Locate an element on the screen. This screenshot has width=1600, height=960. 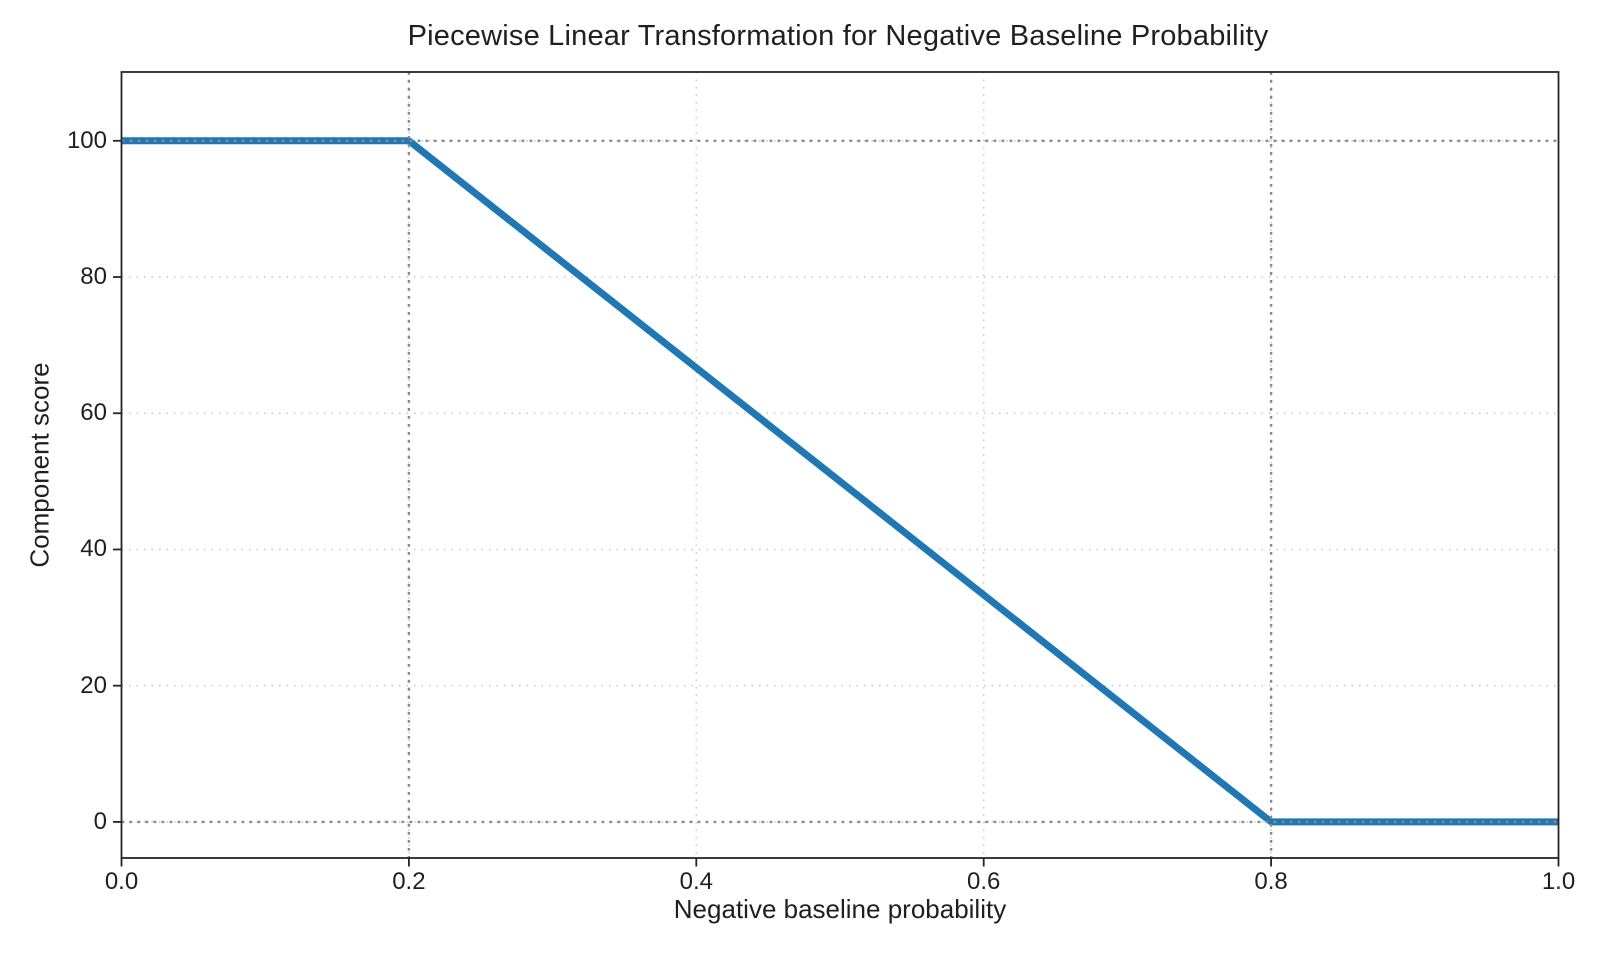
y-tick-label: 60 is located at coordinates (93, 413).